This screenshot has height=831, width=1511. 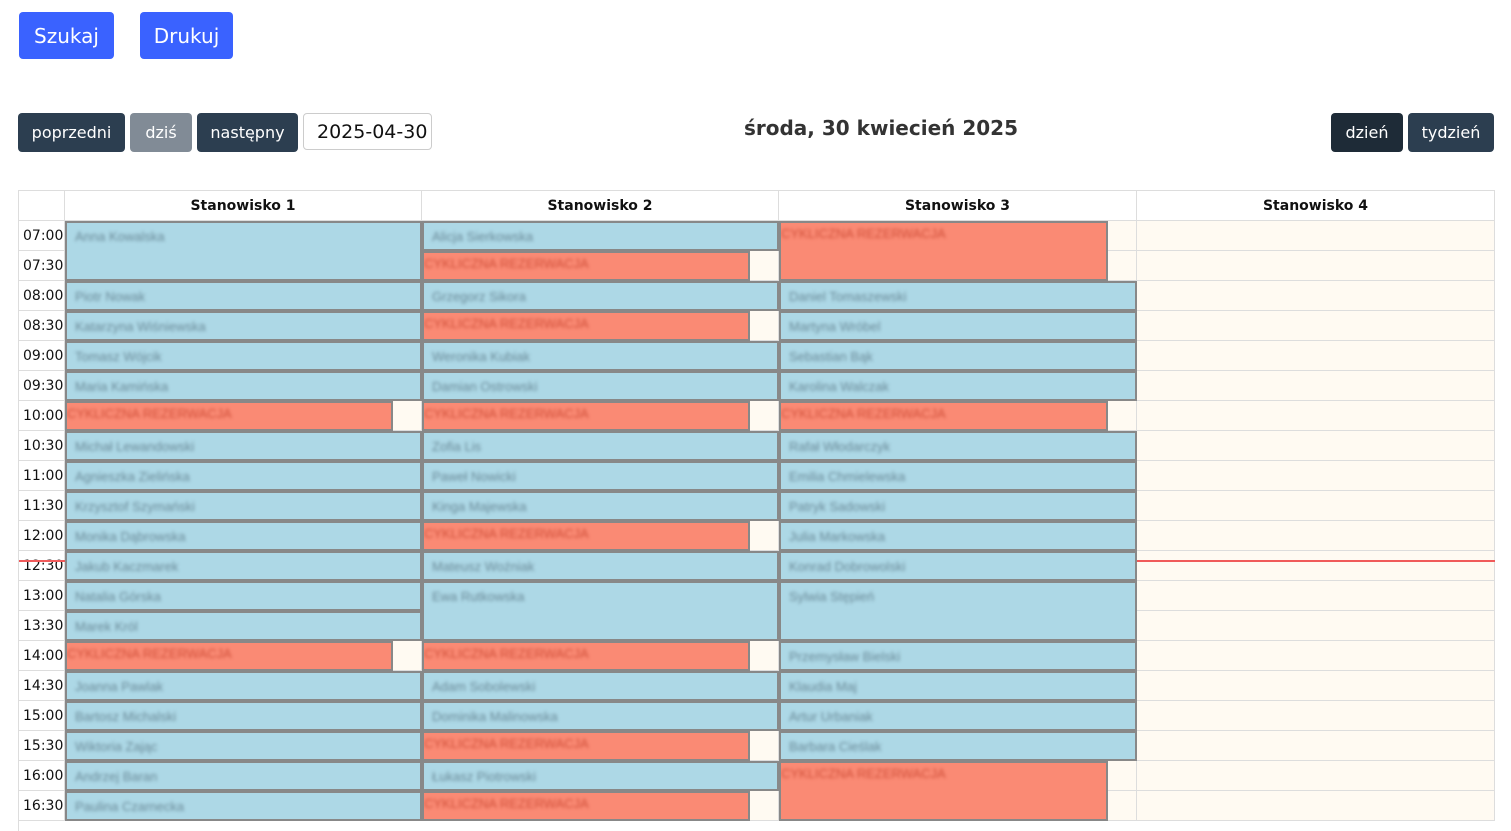 I want to click on reservation-event: Karolina Walczak, so click(x=958, y=386).